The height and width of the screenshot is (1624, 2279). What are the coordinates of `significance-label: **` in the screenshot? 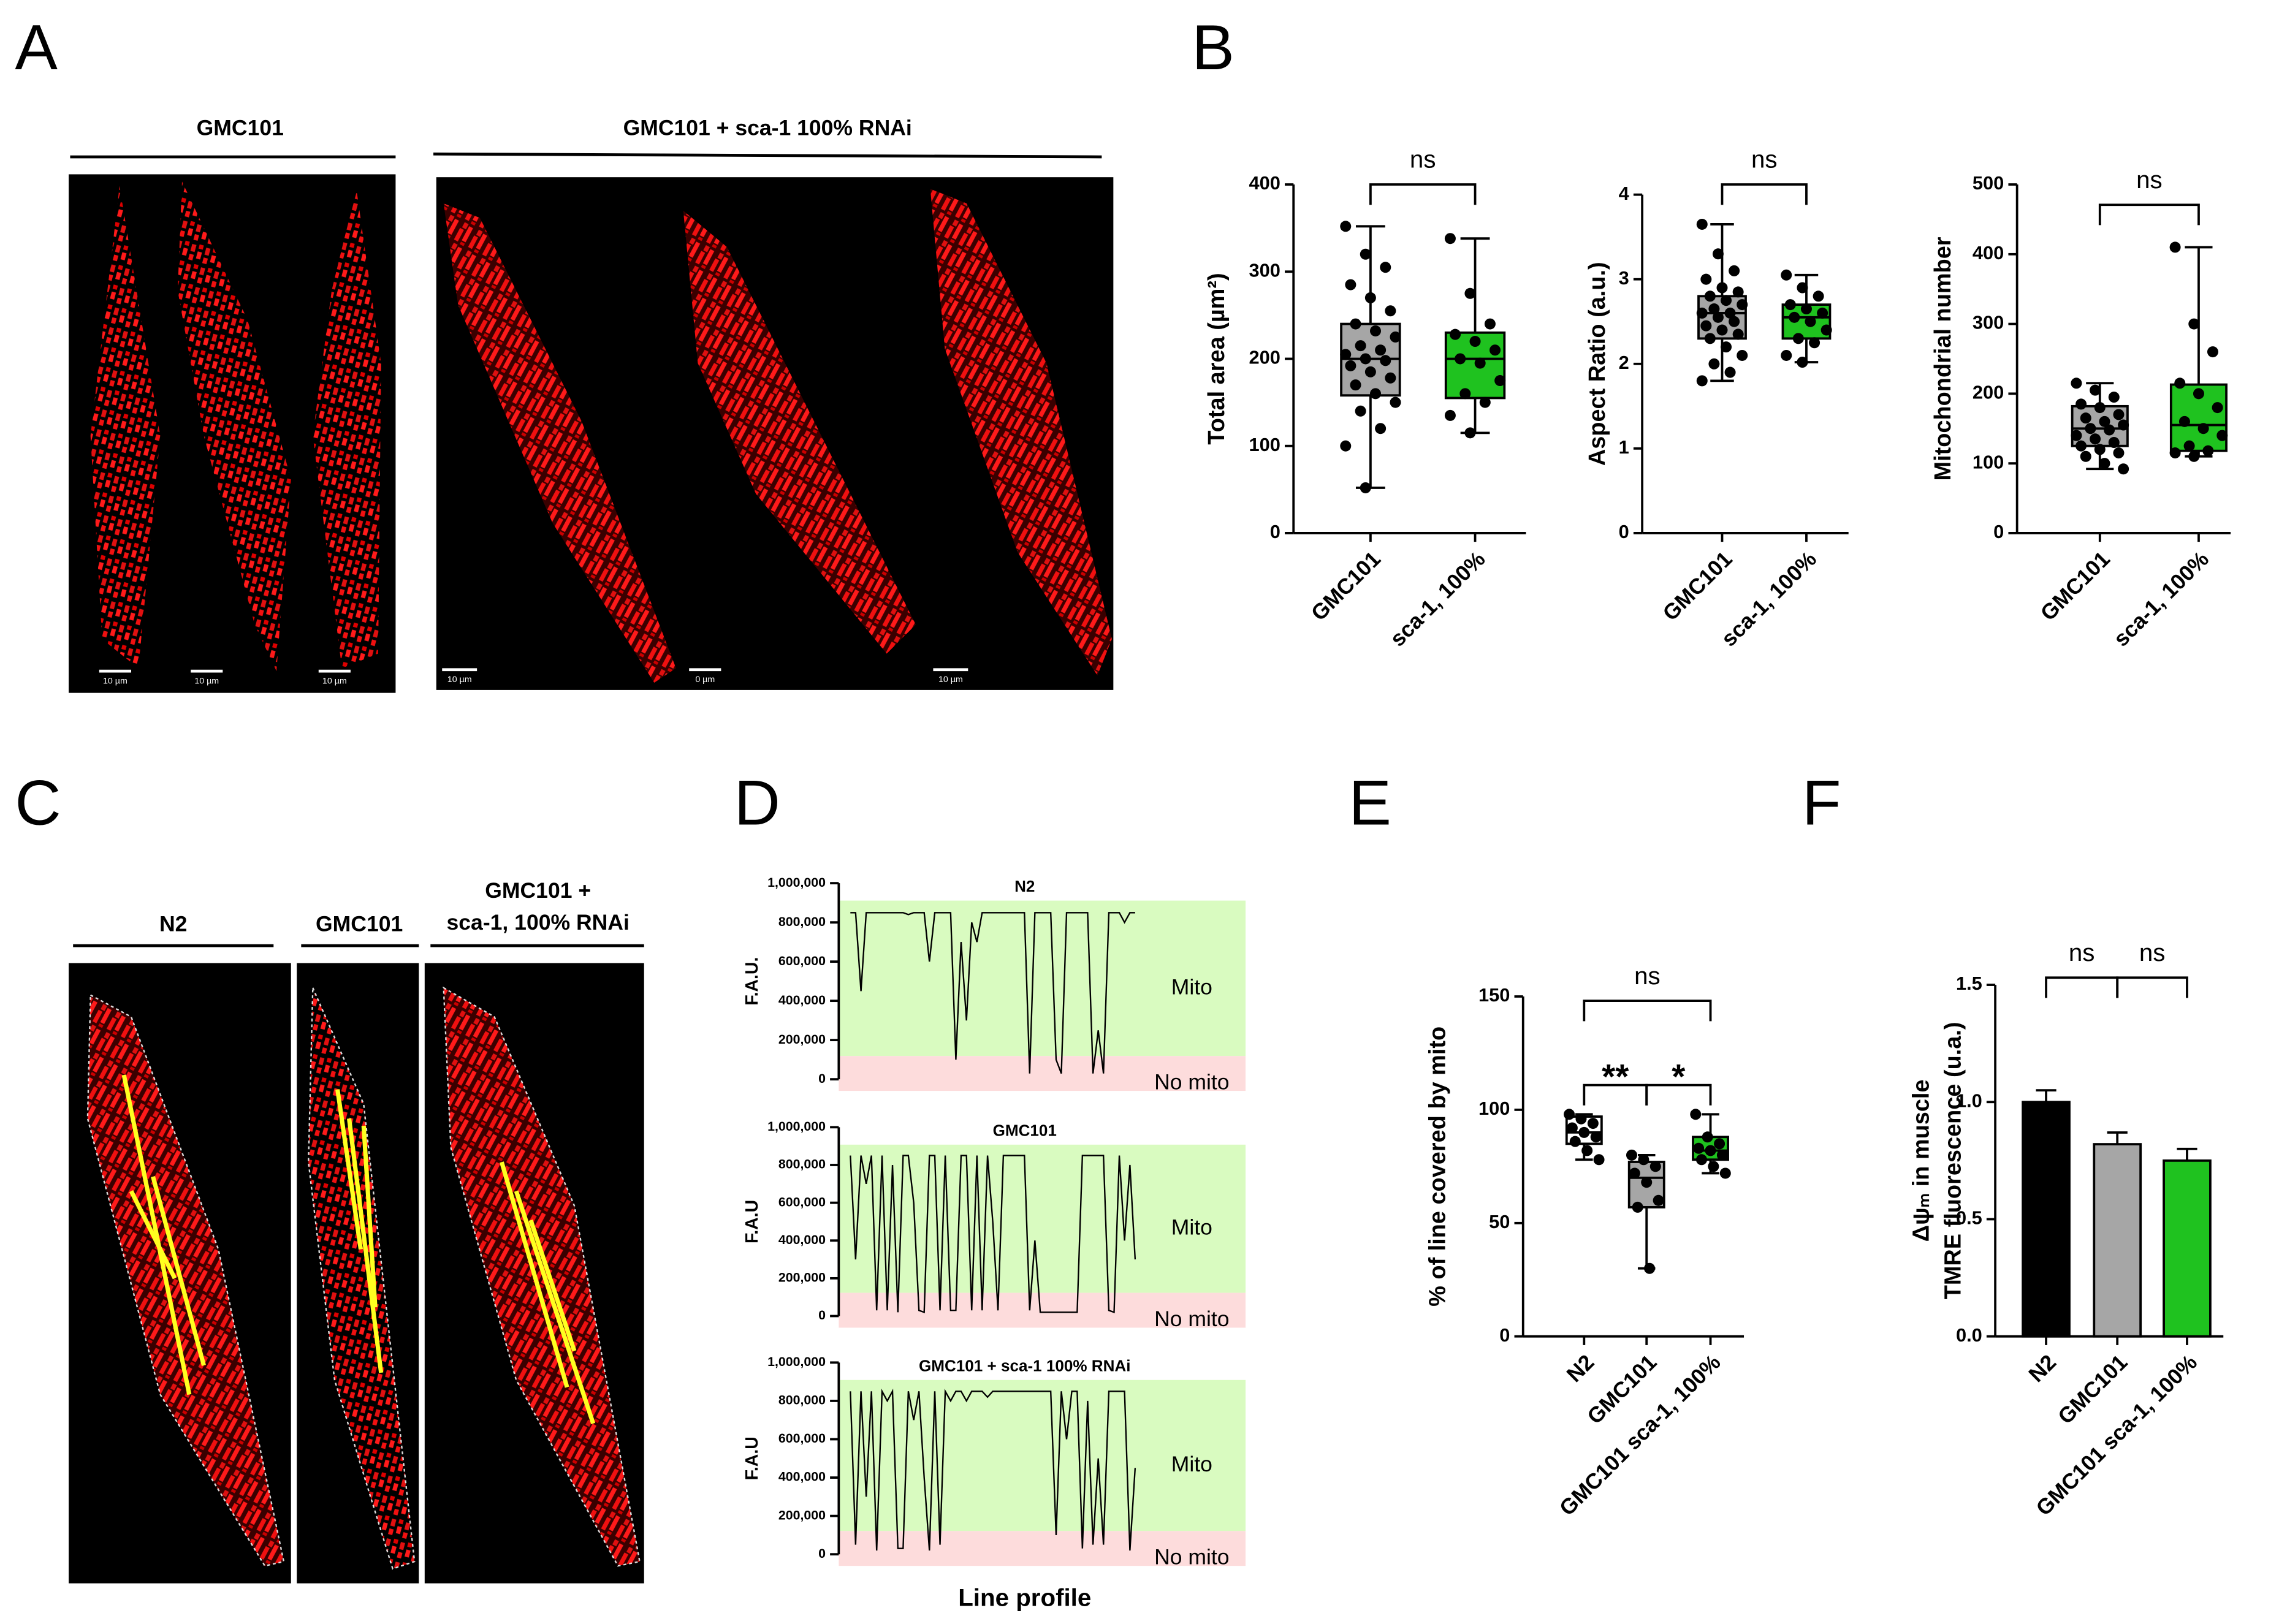 It's located at (1615, 1077).